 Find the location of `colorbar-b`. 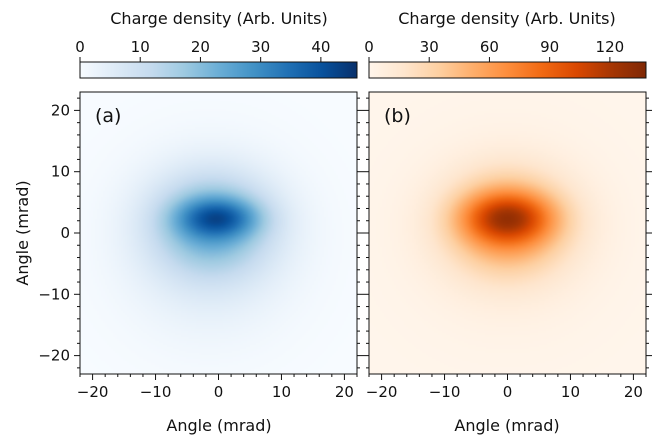

colorbar-b is located at coordinates (507, 70).